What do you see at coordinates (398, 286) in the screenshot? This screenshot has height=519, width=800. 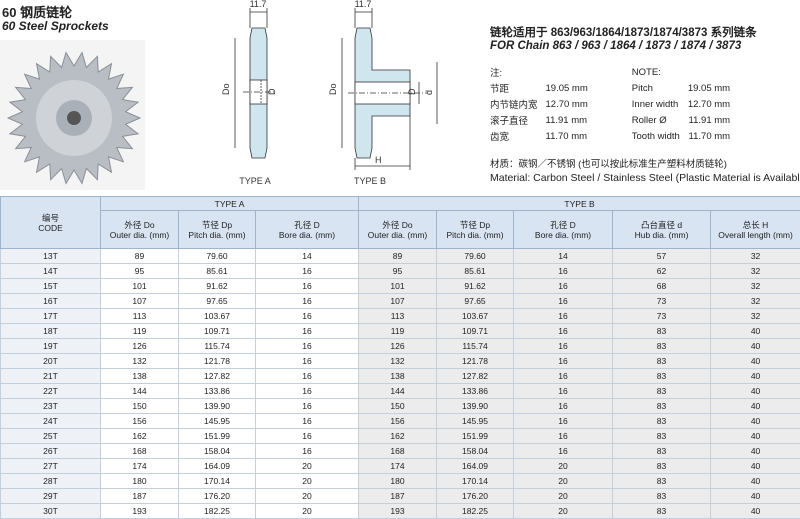 I see `table-cell: 101` at bounding box center [398, 286].